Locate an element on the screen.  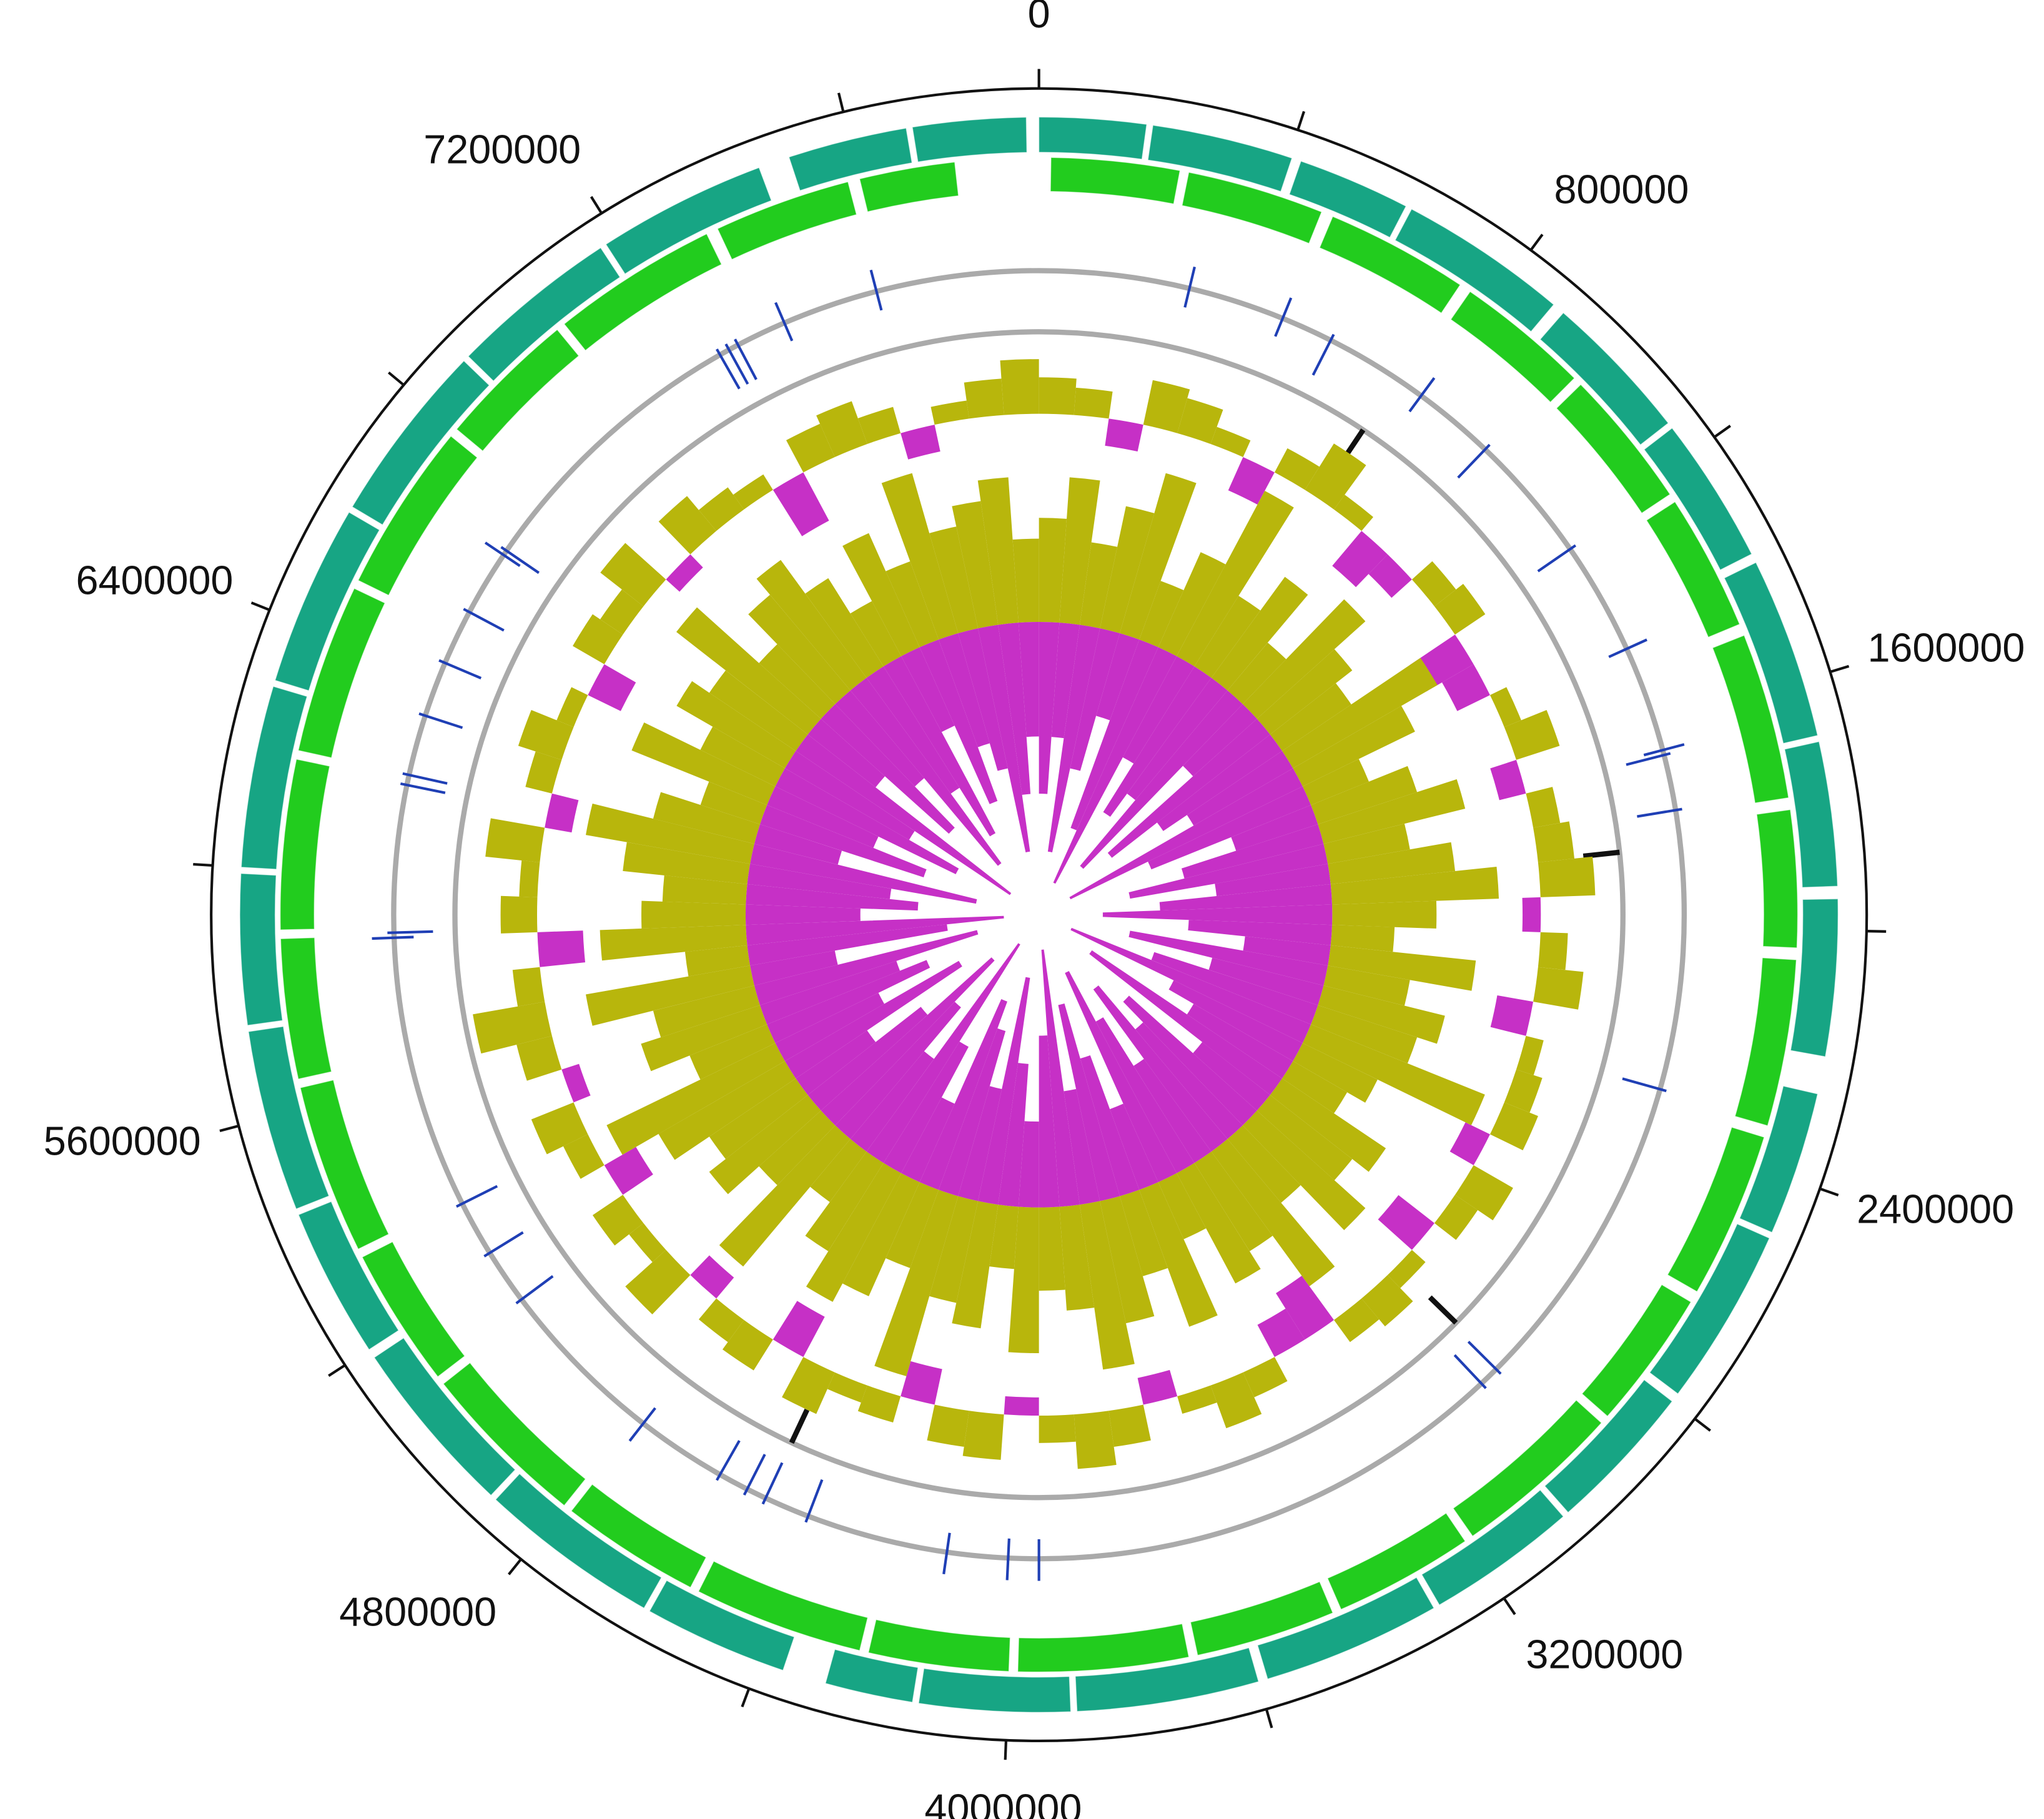
marker is located at coordinates (1443, 1310).